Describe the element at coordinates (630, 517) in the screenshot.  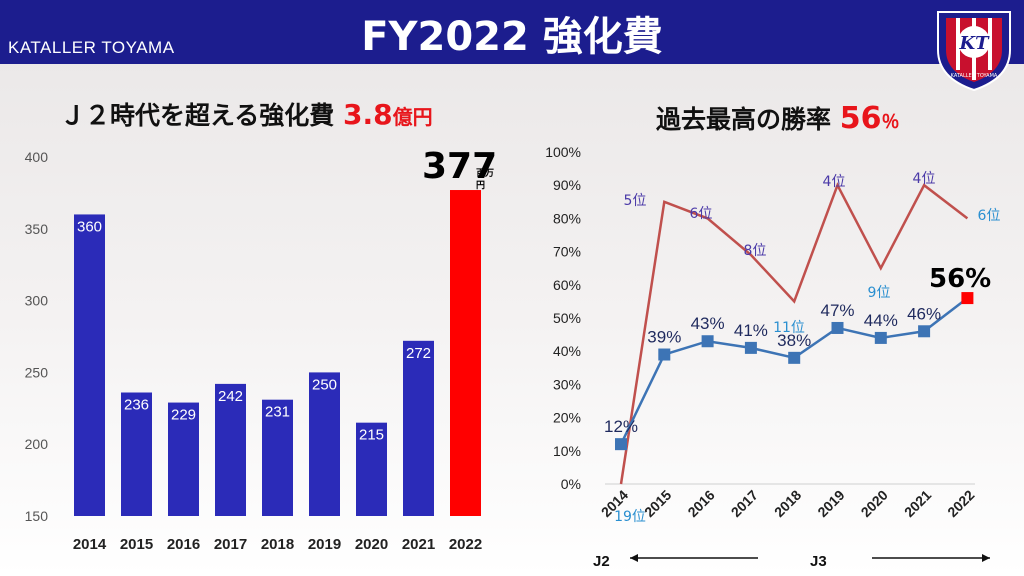
I see `rank-data-label: 19位` at that location.